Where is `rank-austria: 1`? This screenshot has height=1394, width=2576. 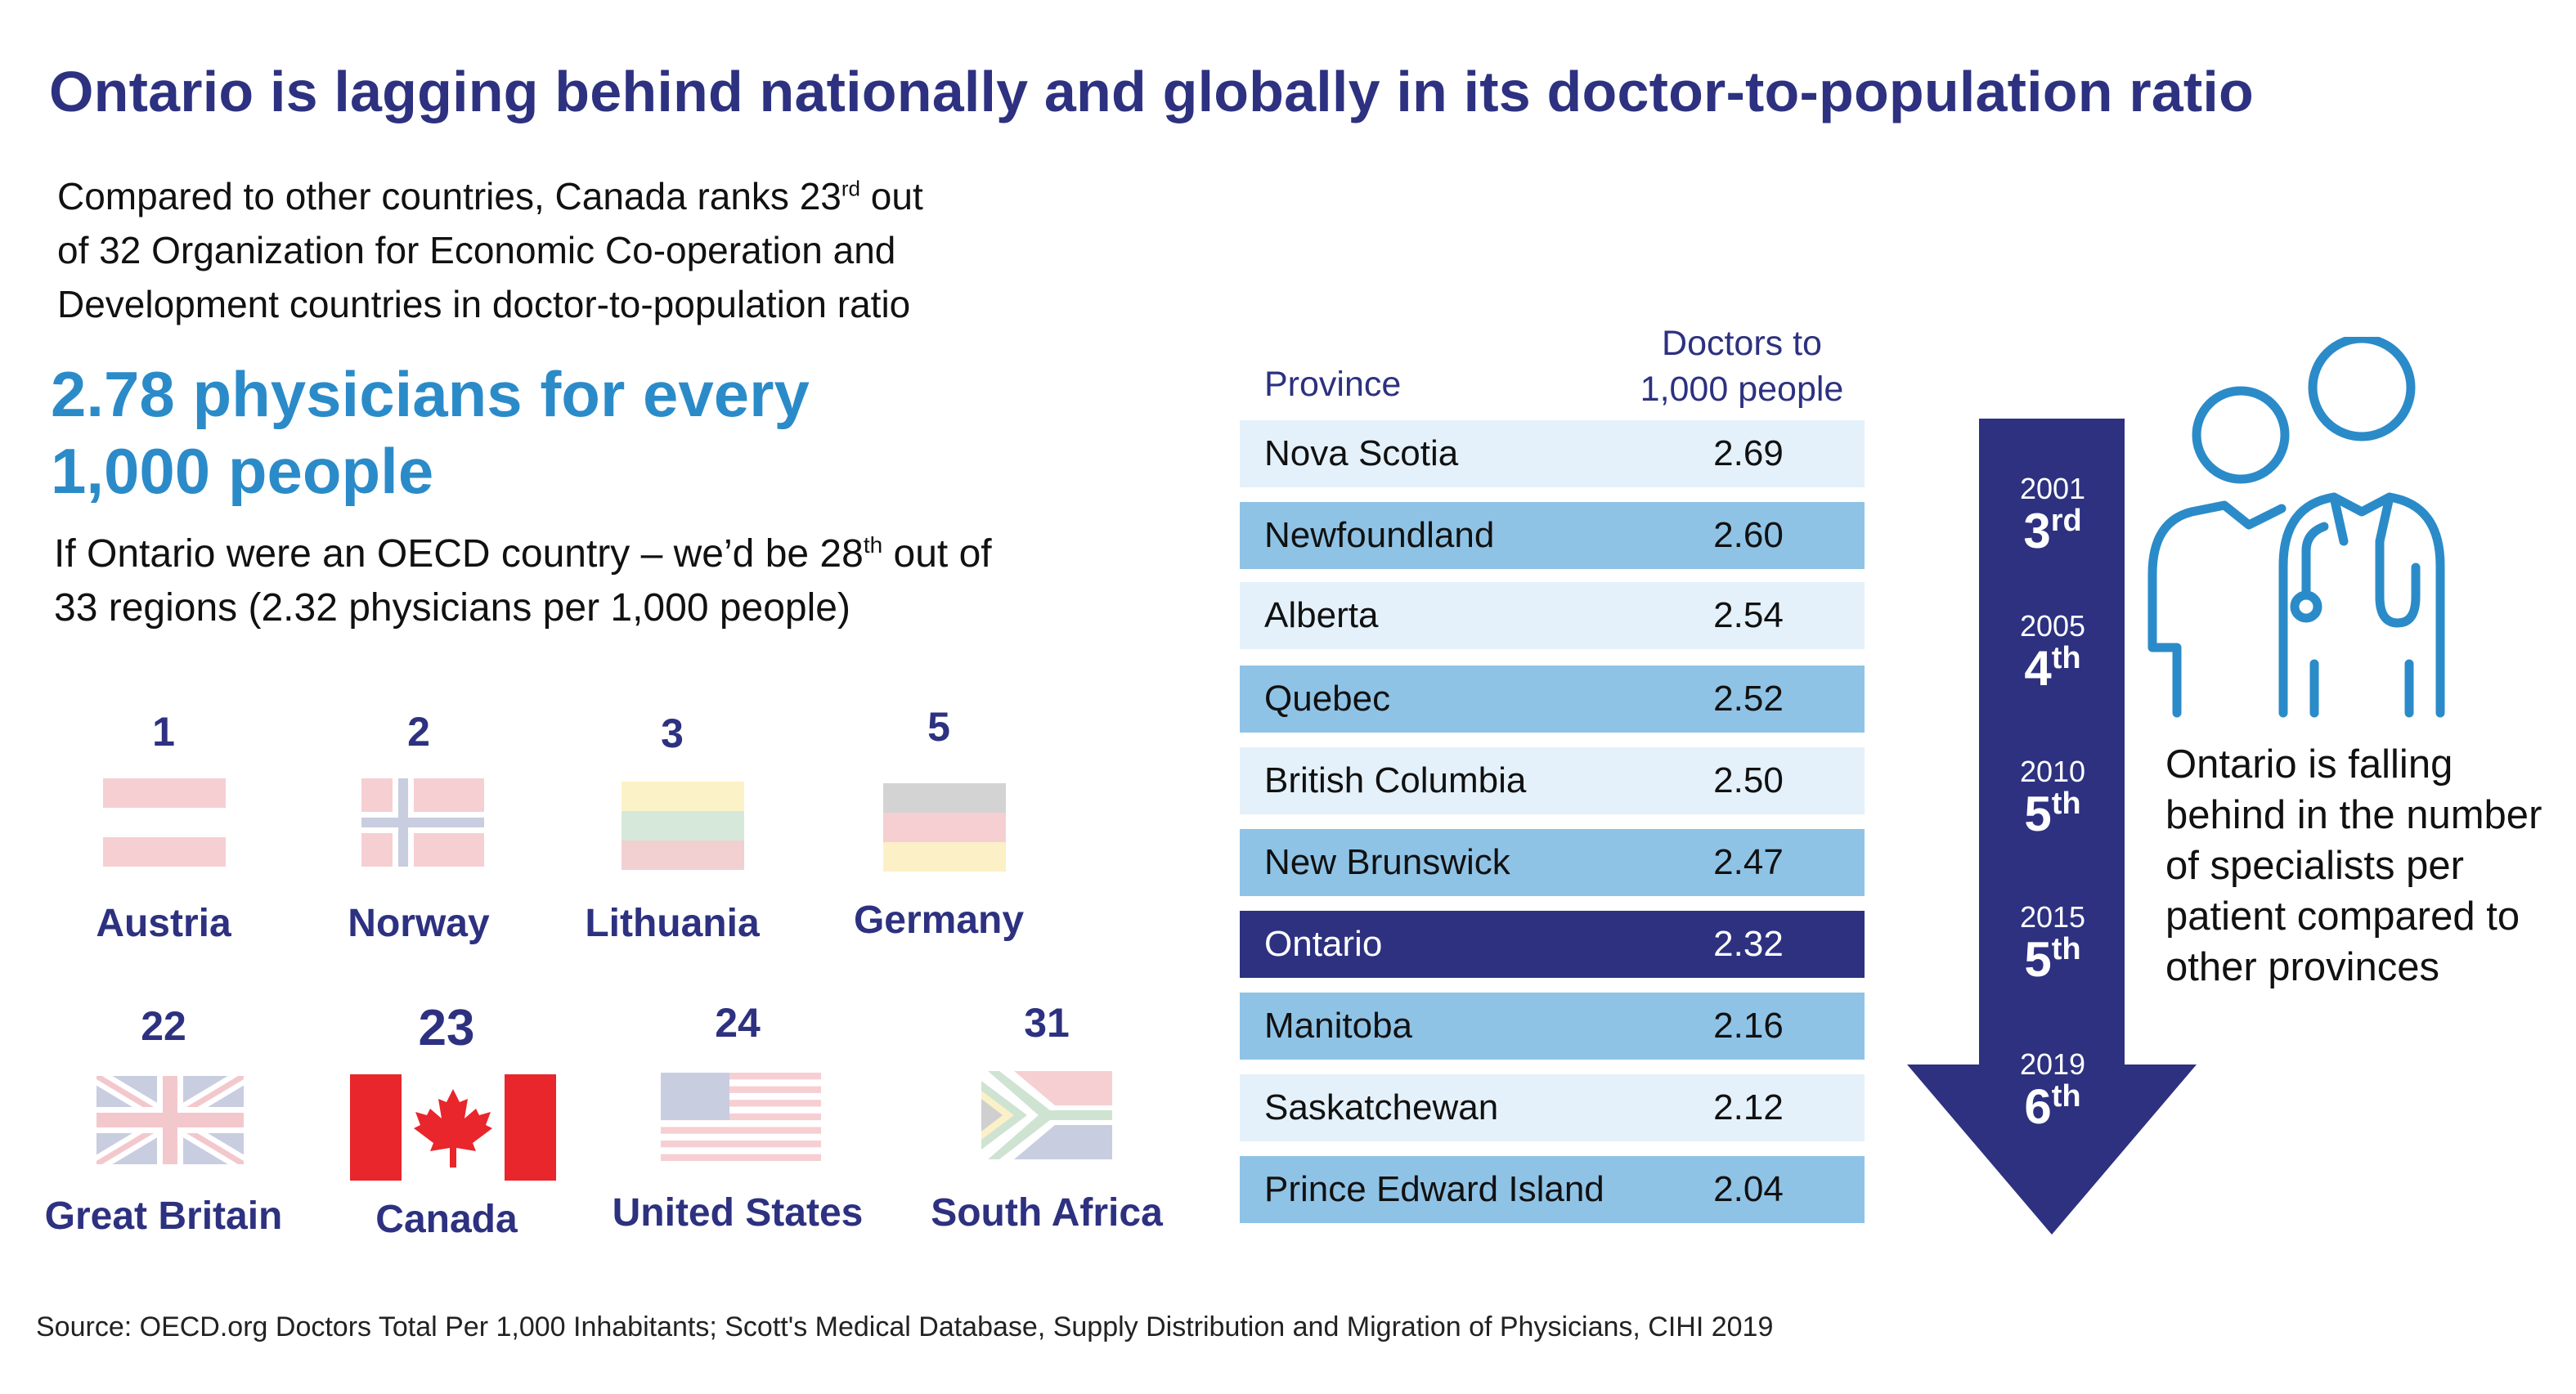 rank-austria: 1 is located at coordinates (164, 732).